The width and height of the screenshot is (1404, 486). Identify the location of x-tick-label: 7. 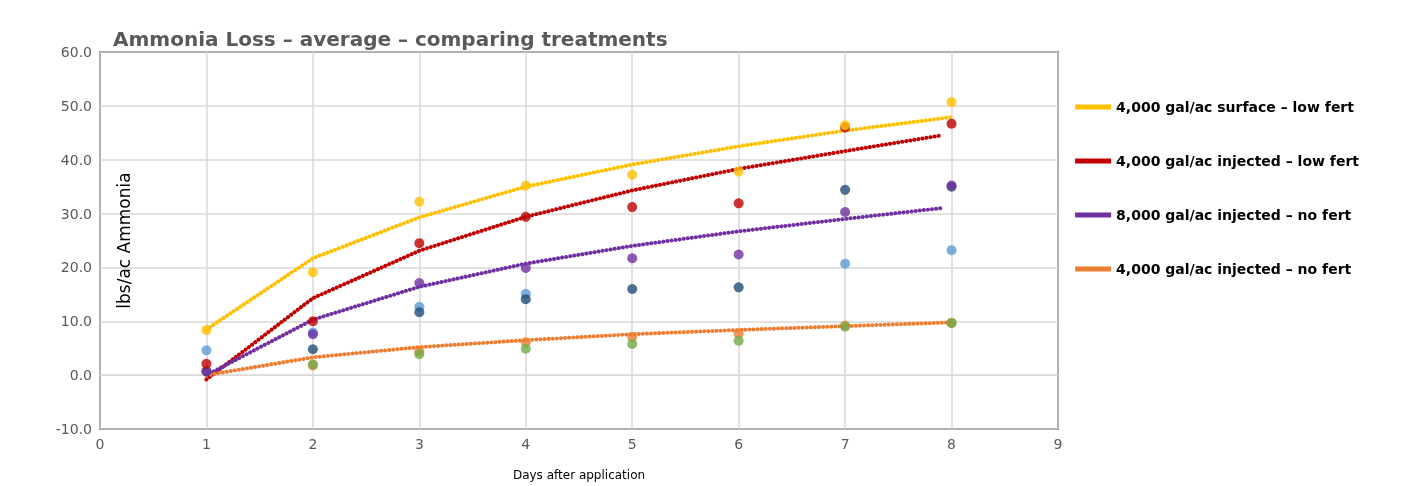
(845, 444).